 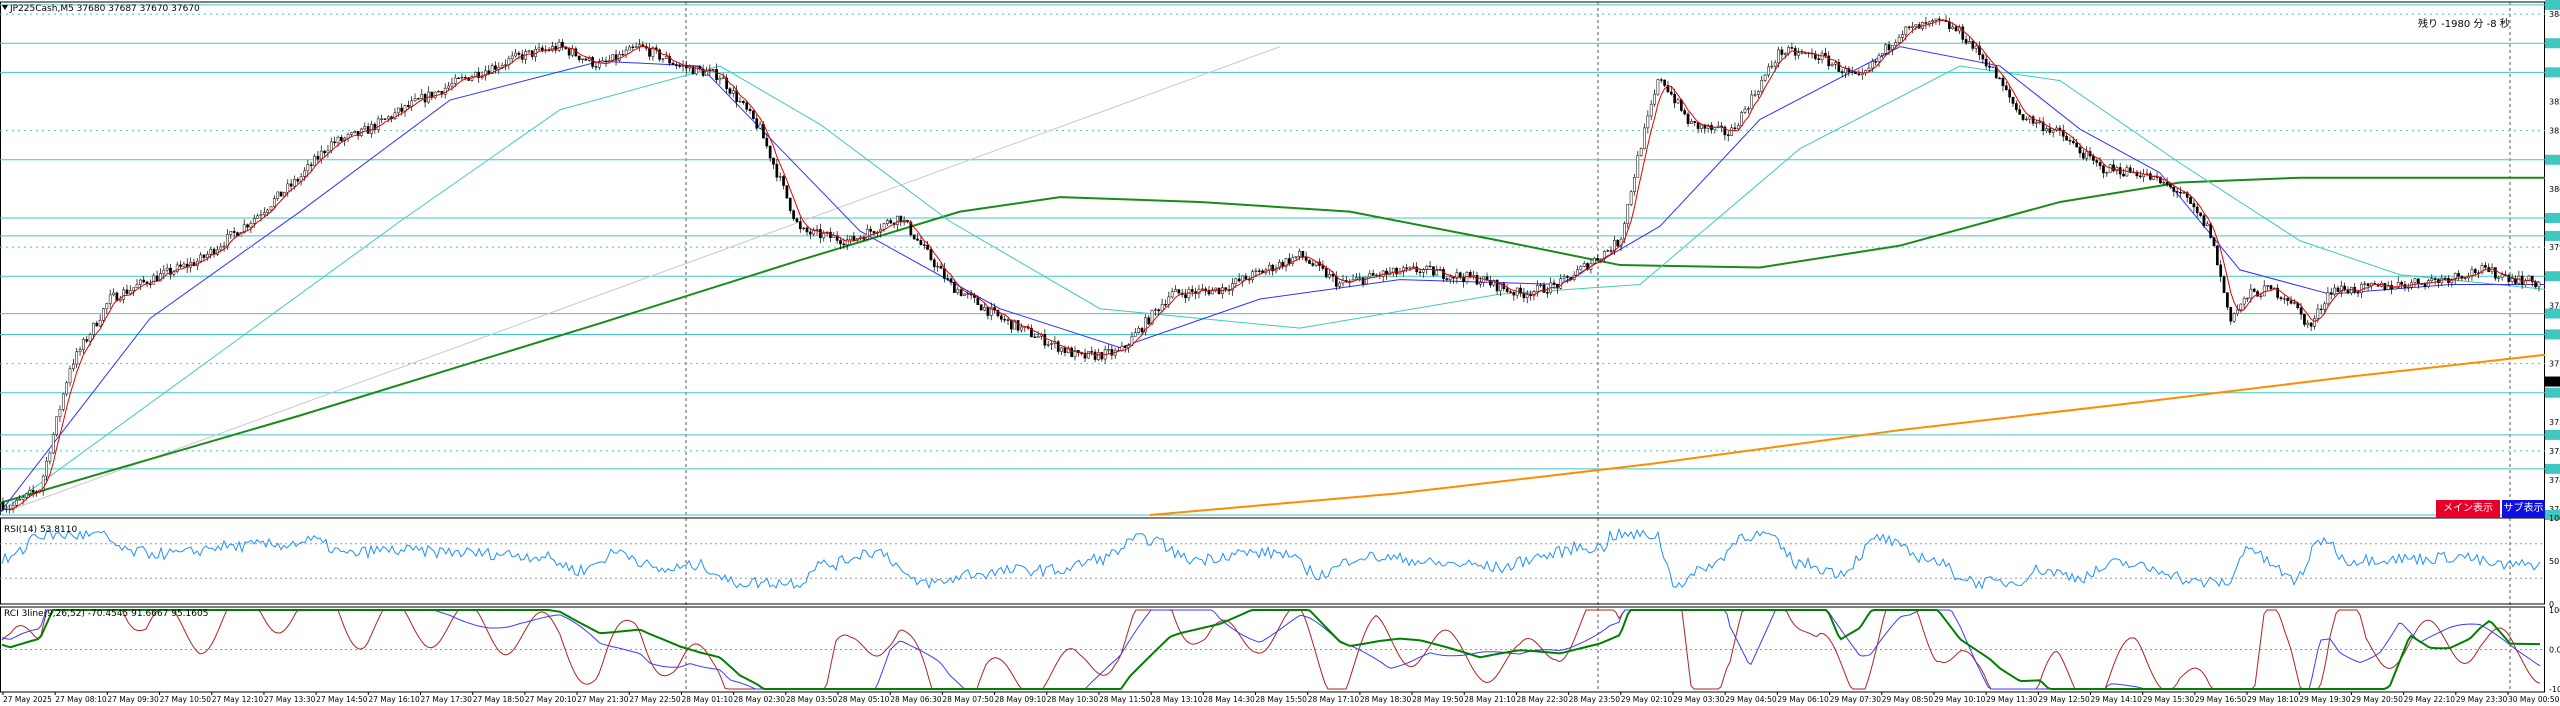 What do you see at coordinates (2554, 422) in the screenshot?
I see `price-tick-label: 37587` at bounding box center [2554, 422].